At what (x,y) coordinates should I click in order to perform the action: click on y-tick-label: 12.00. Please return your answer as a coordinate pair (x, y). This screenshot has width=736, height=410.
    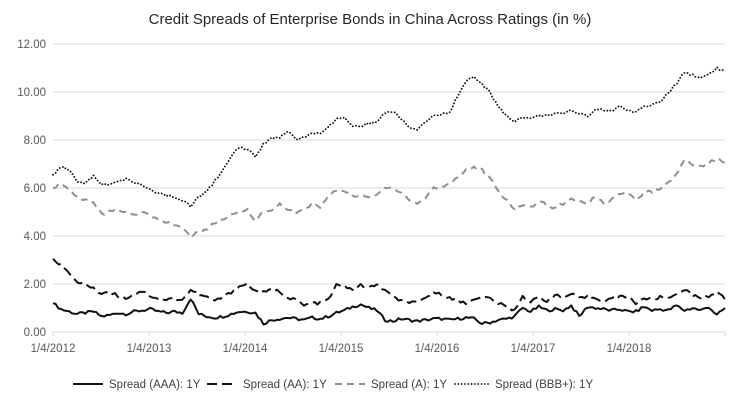
    Looking at the image, I should click on (31, 45).